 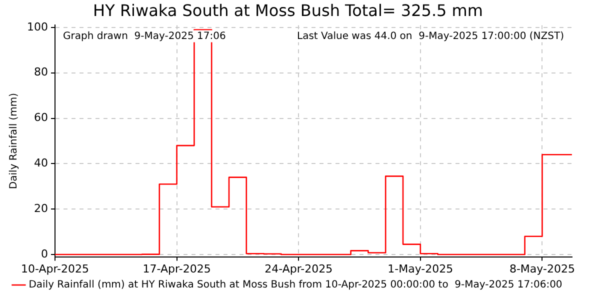 I want to click on y-axis-title: Daily Rainfall (mm), so click(x=14, y=141).